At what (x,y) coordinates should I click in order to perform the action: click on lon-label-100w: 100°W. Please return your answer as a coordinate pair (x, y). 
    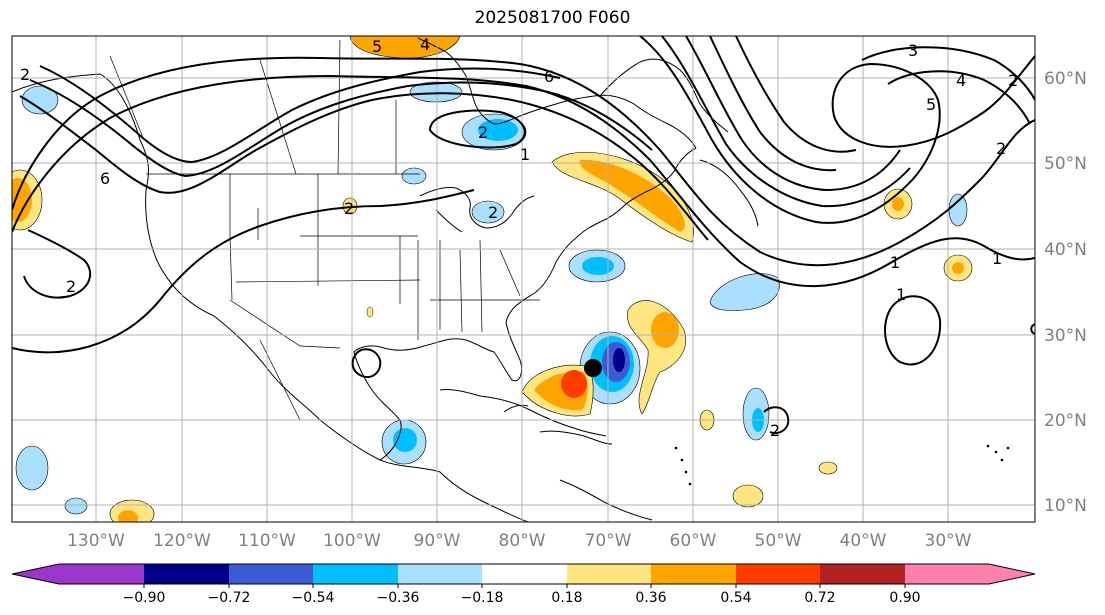
    Looking at the image, I should click on (352, 541).